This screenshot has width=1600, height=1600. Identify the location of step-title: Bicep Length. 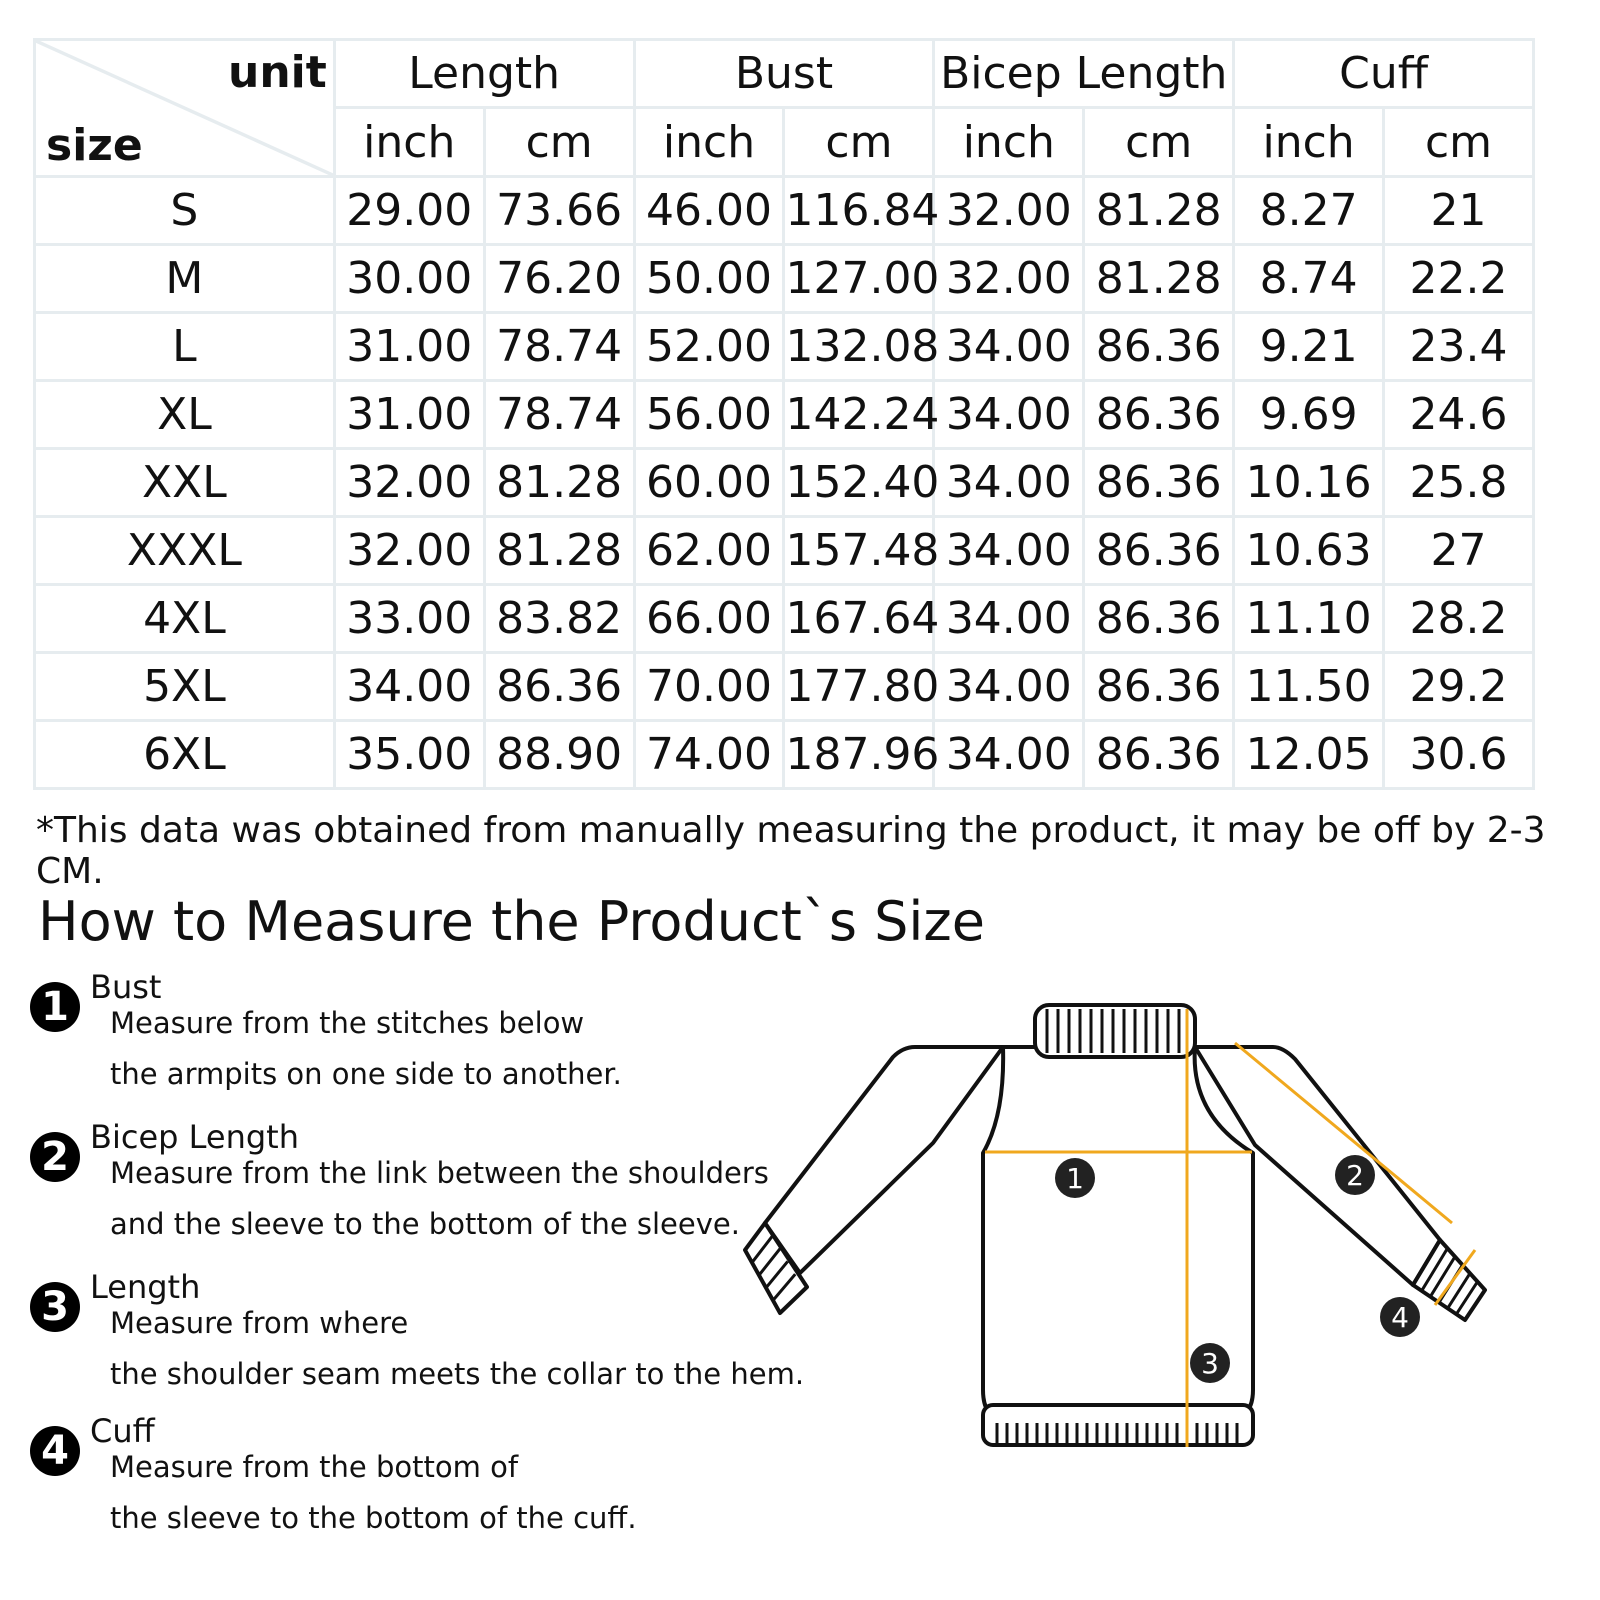
(194, 1137).